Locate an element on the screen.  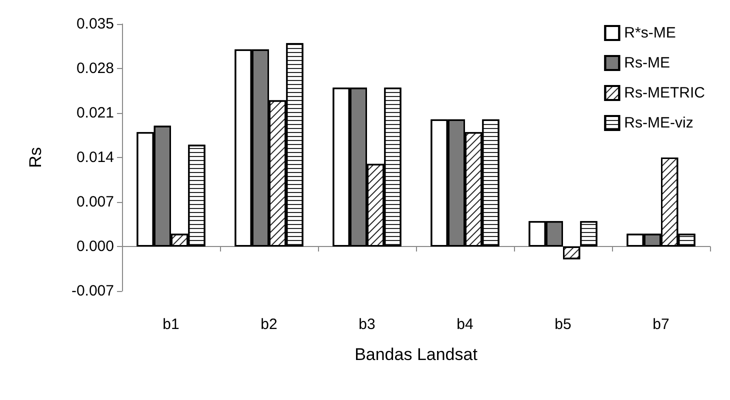
x-axis-title: Bandas Landsat is located at coordinates (416, 354).